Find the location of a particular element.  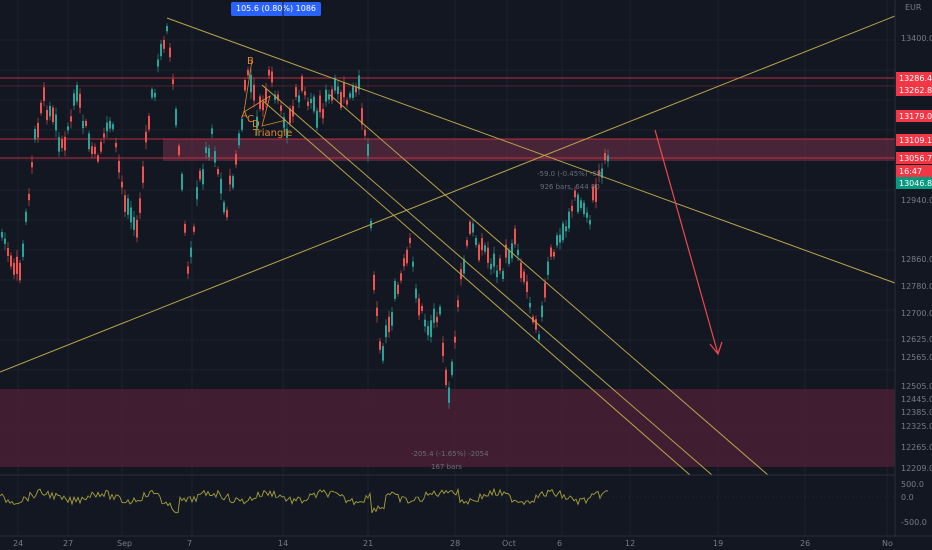

time-tick: 7 is located at coordinates (189, 543).